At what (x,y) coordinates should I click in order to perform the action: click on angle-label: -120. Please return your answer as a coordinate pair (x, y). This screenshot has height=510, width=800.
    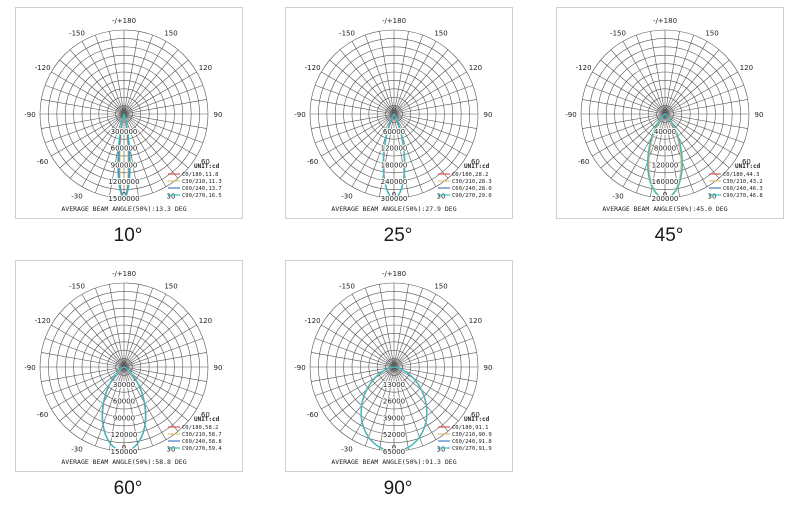
    Looking at the image, I should click on (43, 68).